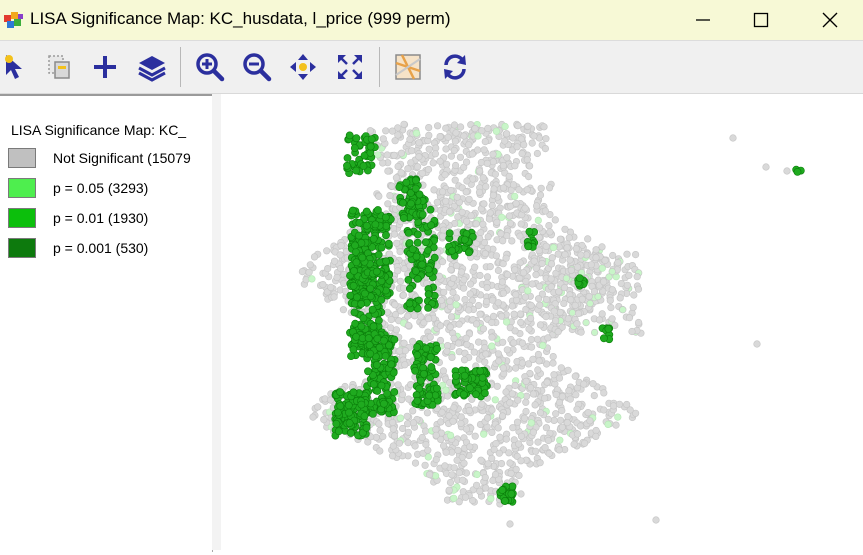 The height and width of the screenshot is (555, 863). Describe the element at coordinates (408, 67) in the screenshot. I see `basemap-button` at that location.